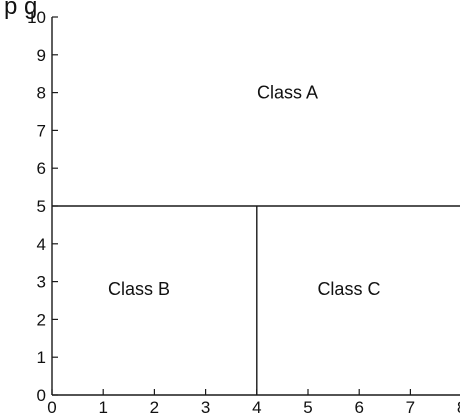  What do you see at coordinates (20, 10) in the screenshot?
I see `header-fragment: p g` at bounding box center [20, 10].